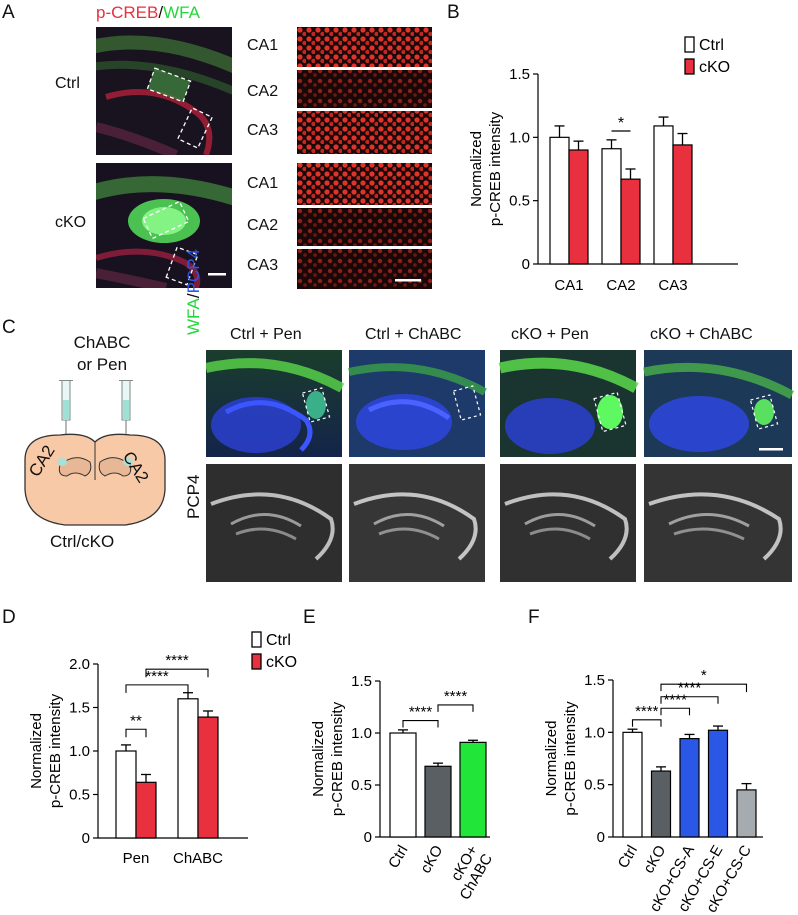 The height and width of the screenshot is (915, 798). I want to click on scale-bar, so click(408, 280).